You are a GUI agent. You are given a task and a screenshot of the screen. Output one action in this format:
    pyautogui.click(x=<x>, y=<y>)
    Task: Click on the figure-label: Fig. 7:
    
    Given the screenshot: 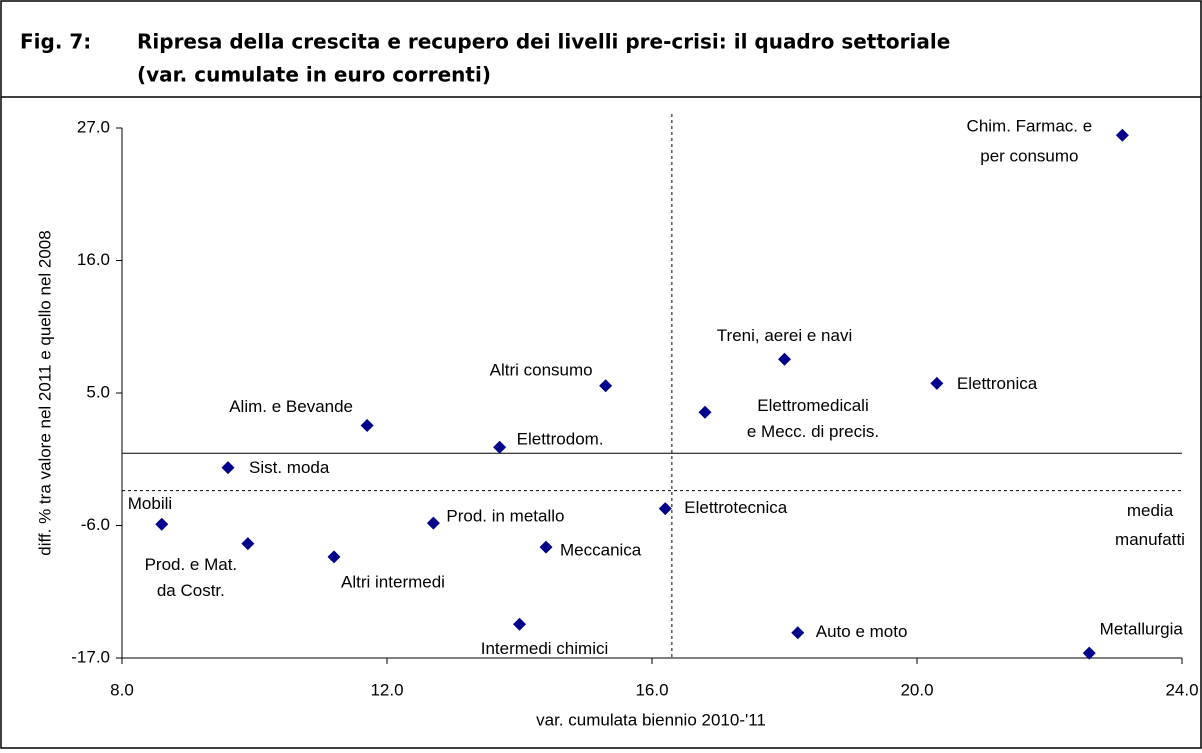 What is the action you would take?
    pyautogui.click(x=55, y=42)
    